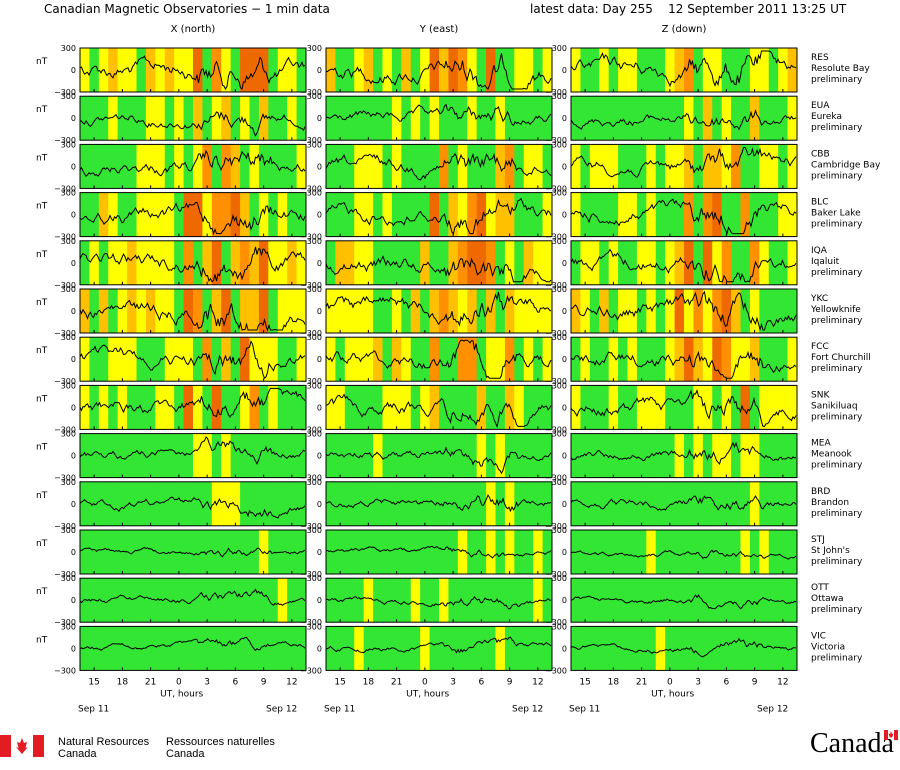  What do you see at coordinates (425, 683) in the screenshot?
I see `x-tick-label: 0` at bounding box center [425, 683].